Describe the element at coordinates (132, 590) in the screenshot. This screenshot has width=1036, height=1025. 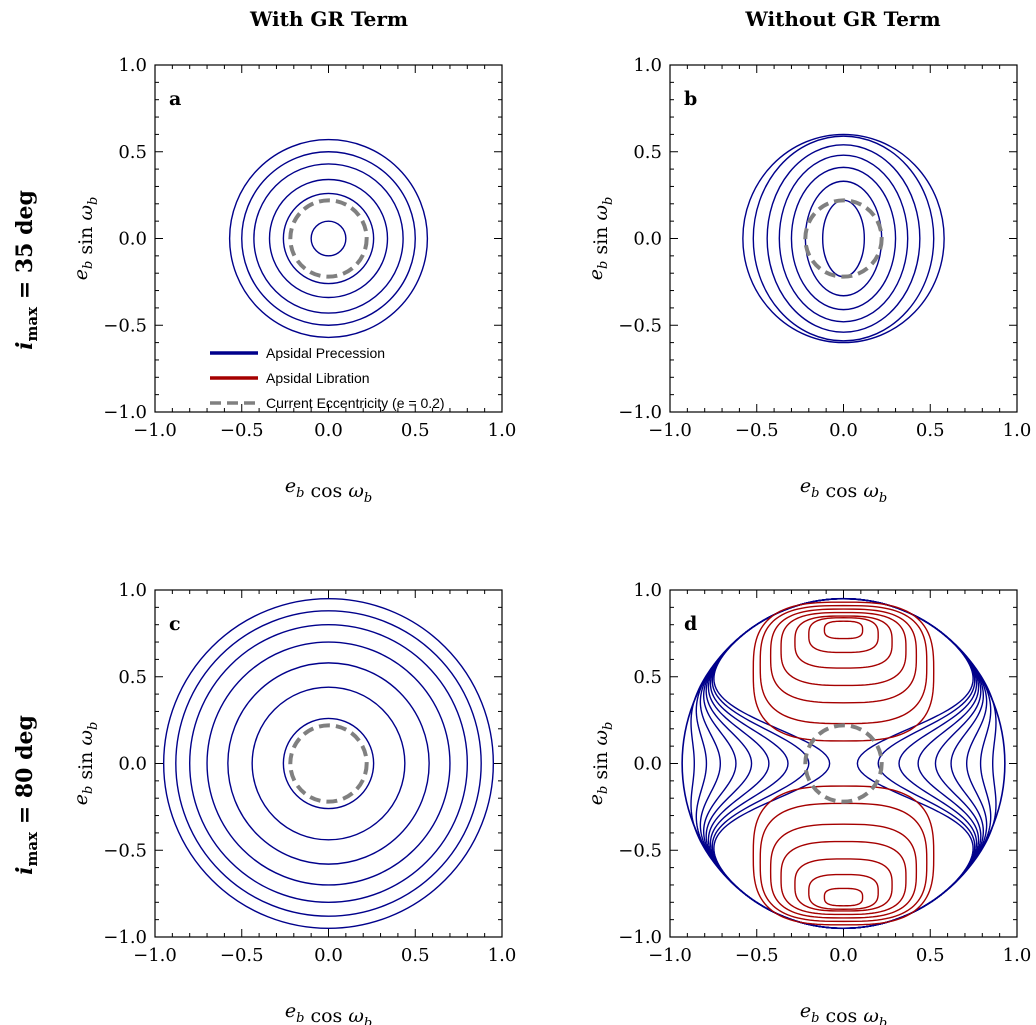
I see `ytick-label-c-4: 1.0` at that location.